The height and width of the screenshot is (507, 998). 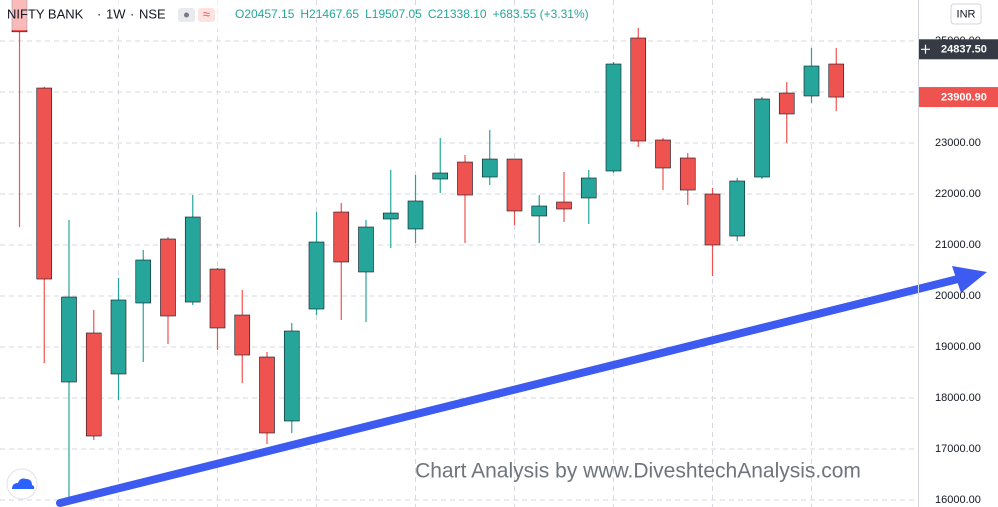 What do you see at coordinates (964, 97) in the screenshot?
I see `last-price-label: 23900.90` at bounding box center [964, 97].